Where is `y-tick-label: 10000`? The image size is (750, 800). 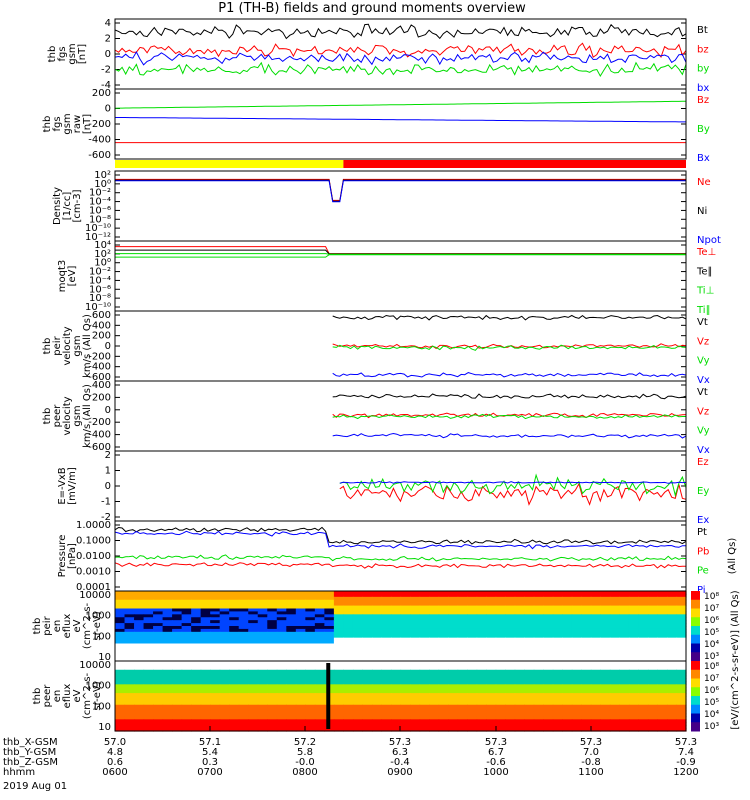 y-tick-label: 10000 is located at coordinates (95, 665).